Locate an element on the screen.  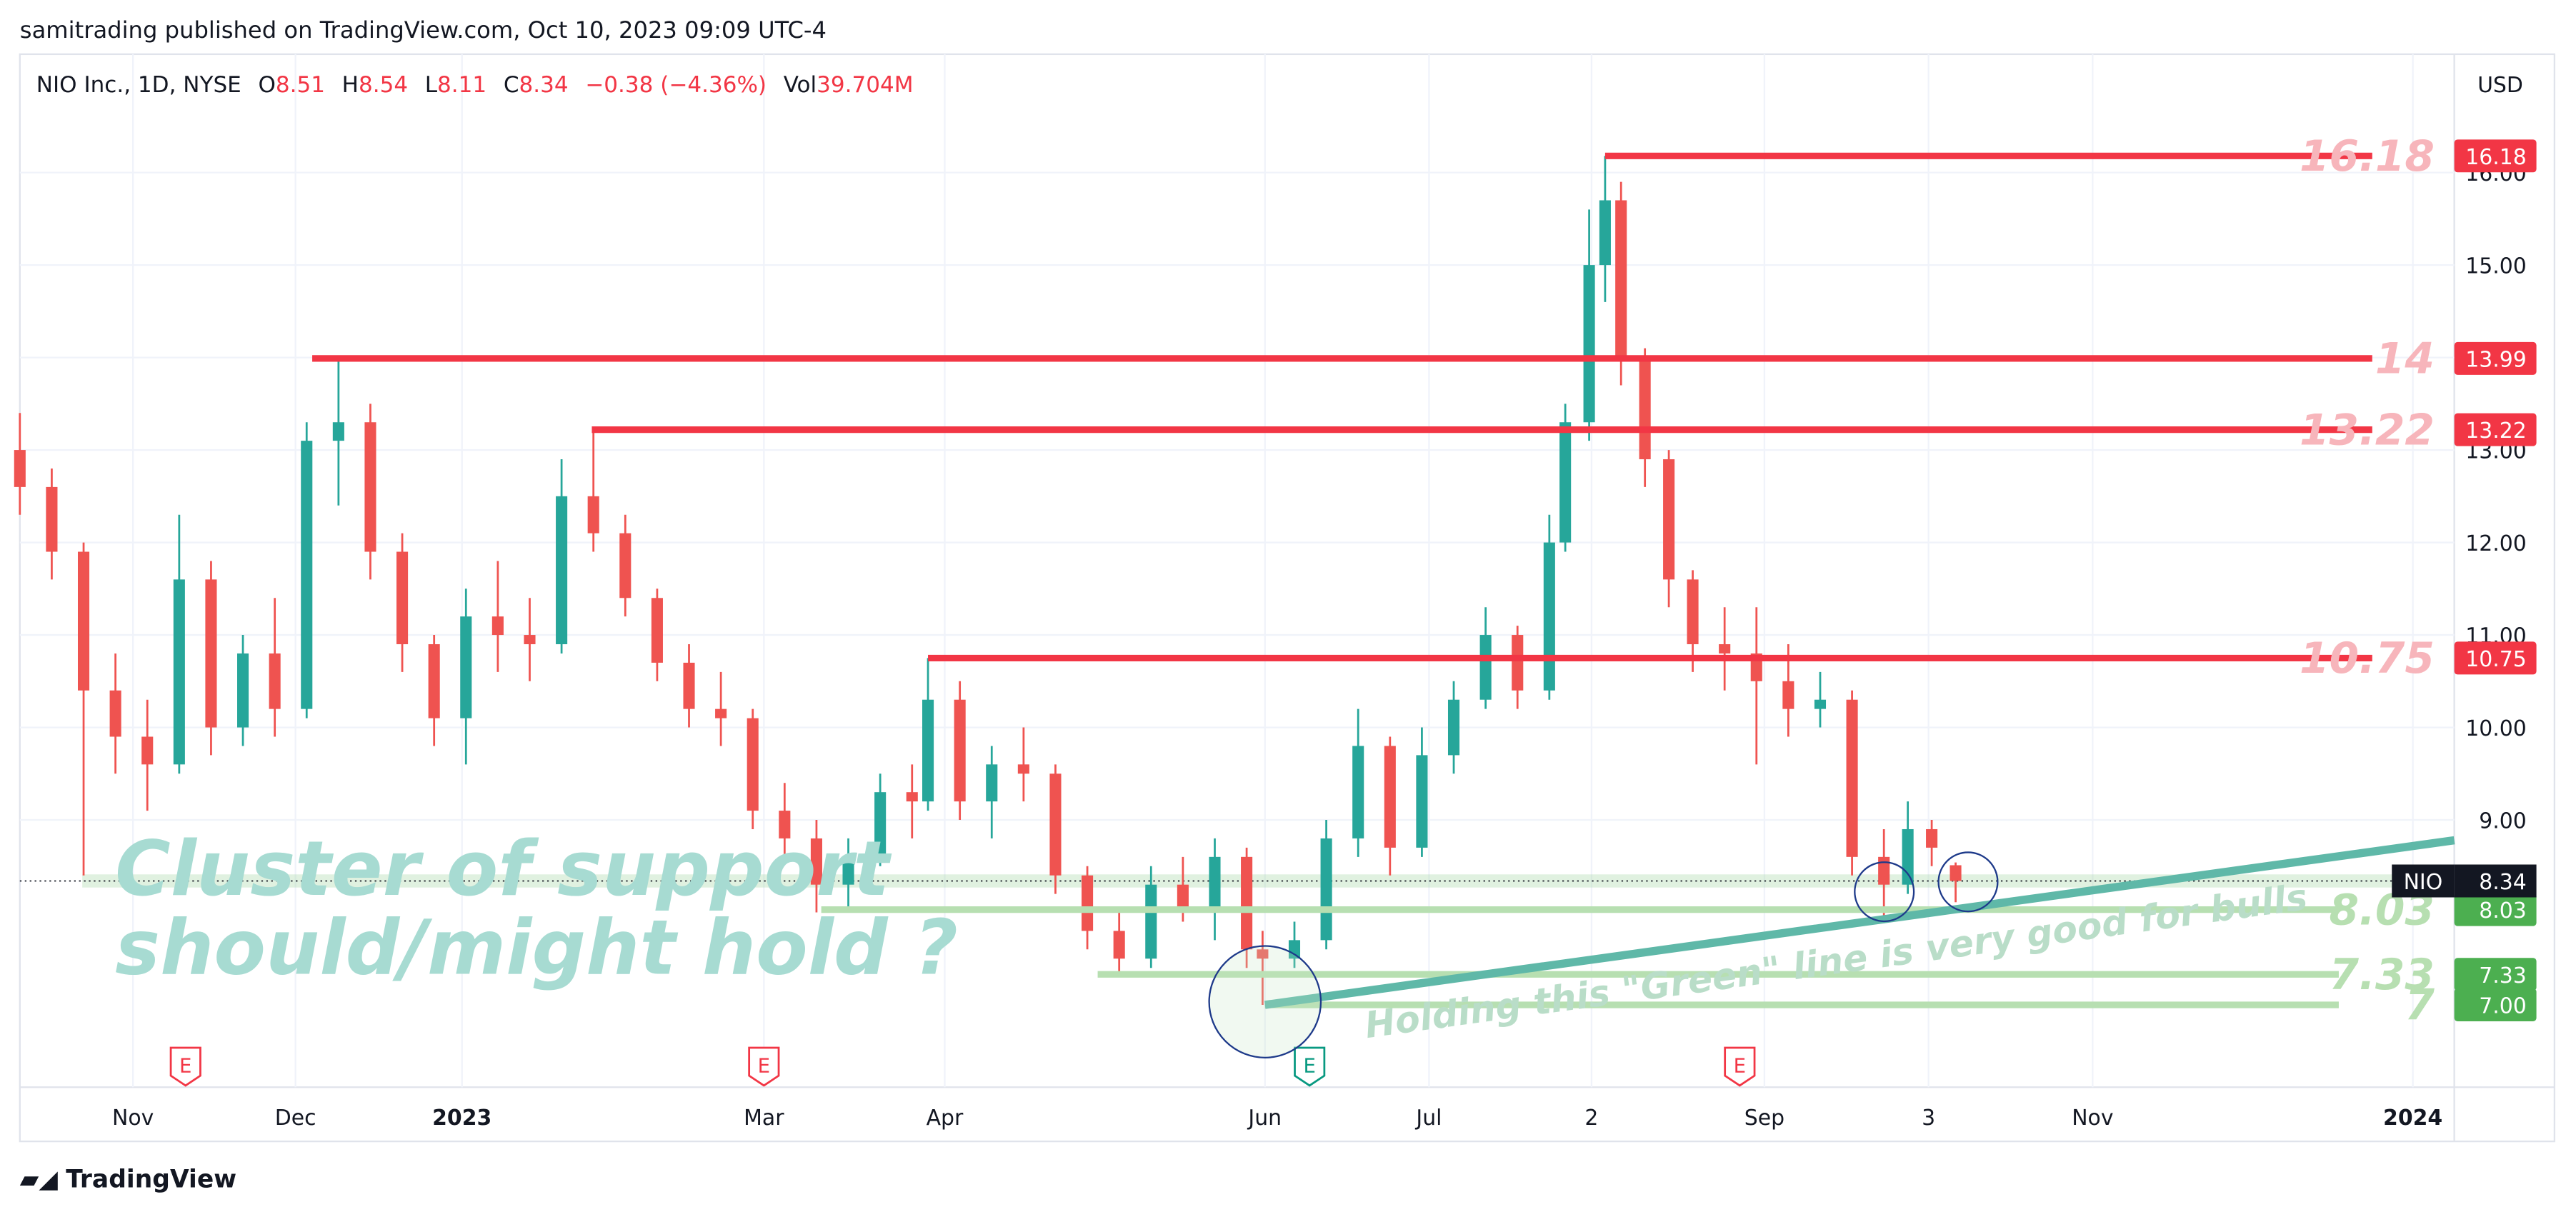
price-tag-label: 13.99 is located at coordinates (2496, 359).